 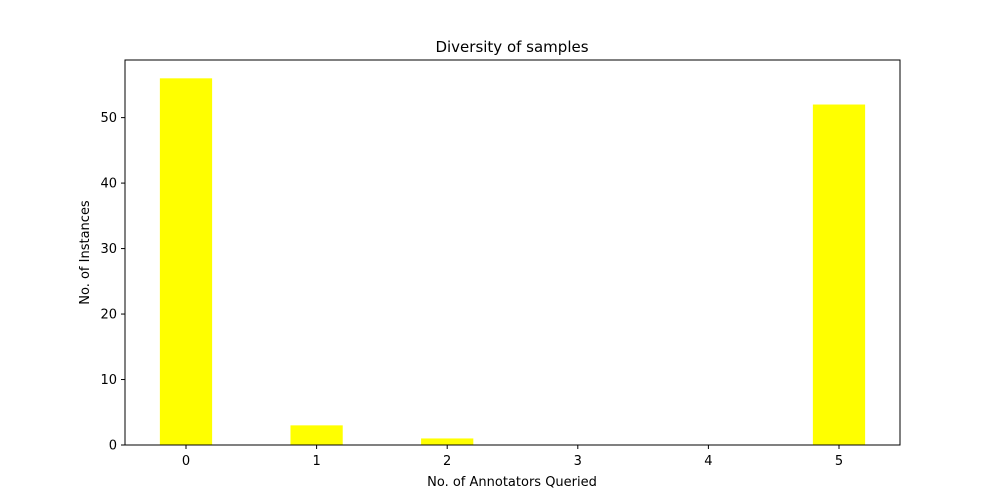 What do you see at coordinates (186, 461) in the screenshot?
I see `x-tick-label: 0` at bounding box center [186, 461].